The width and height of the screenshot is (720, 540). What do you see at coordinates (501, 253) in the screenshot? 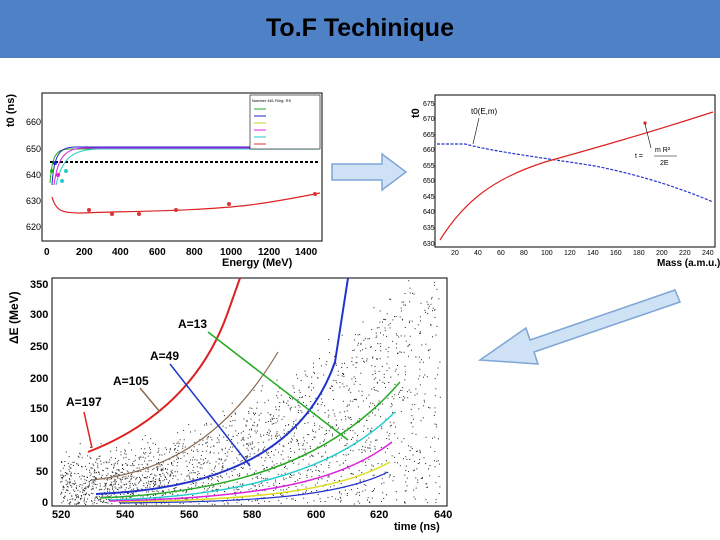
I see `x-tick: 60` at bounding box center [501, 253].